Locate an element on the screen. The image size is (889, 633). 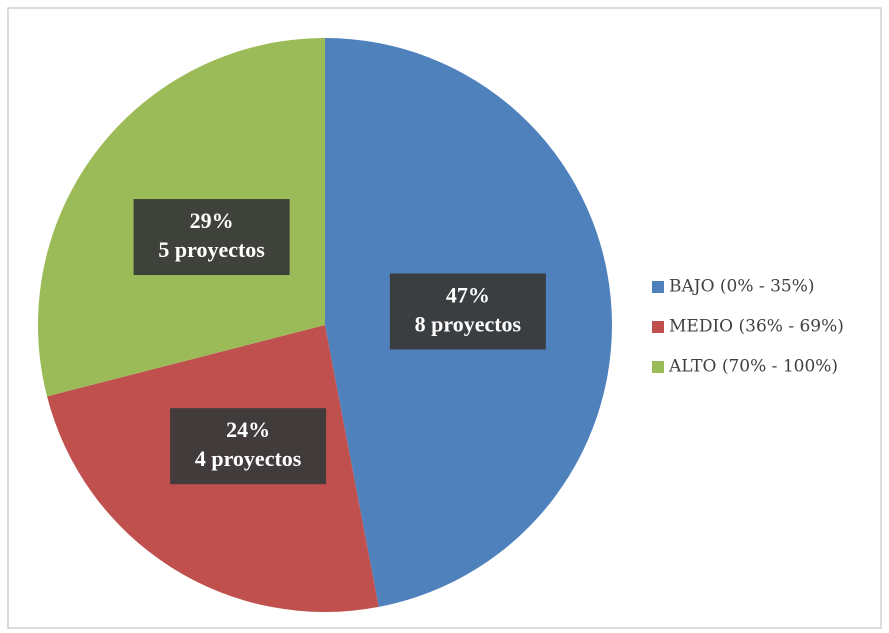
legend-label: MEDIO (36% - 69%) is located at coordinates (756, 327).